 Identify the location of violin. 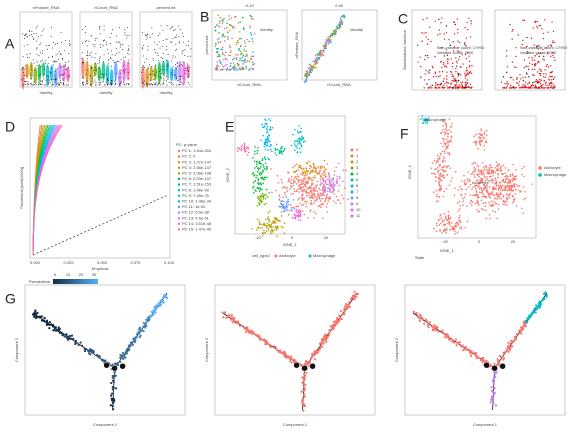
(83, 68).